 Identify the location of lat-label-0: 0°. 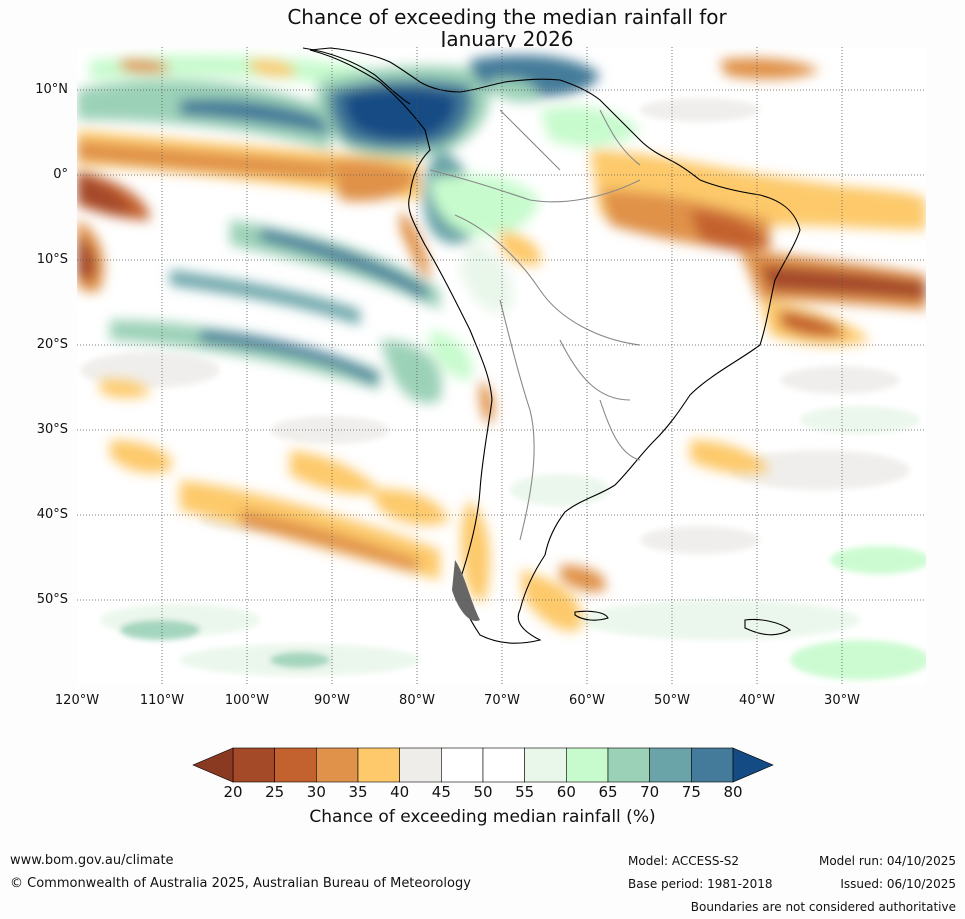
(60, 174).